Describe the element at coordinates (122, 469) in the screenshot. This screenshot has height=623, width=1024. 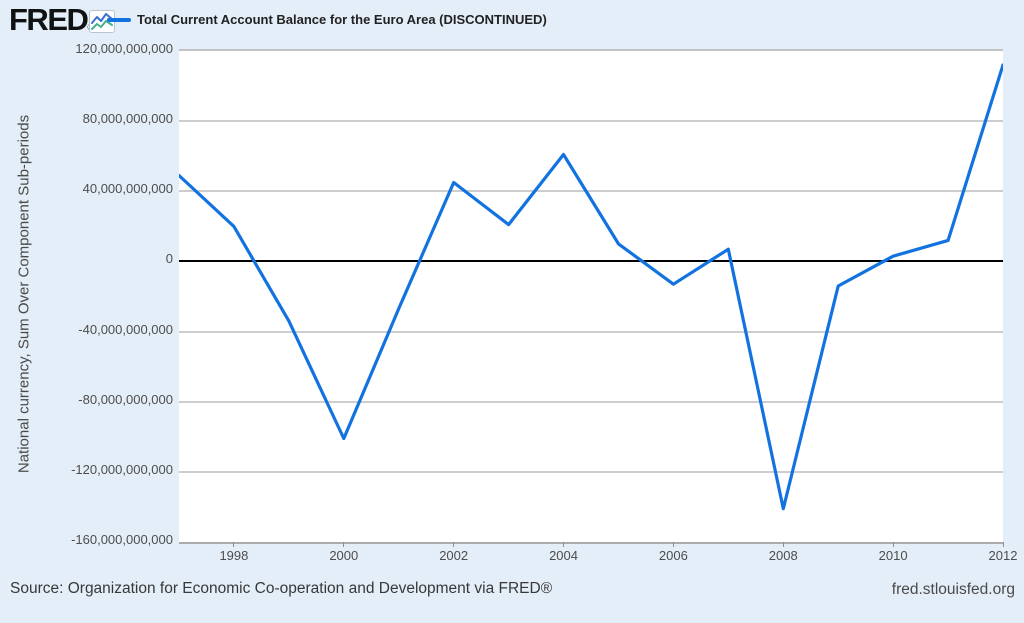
I see `y-axis-tick-label: -120,000,000,000` at that location.